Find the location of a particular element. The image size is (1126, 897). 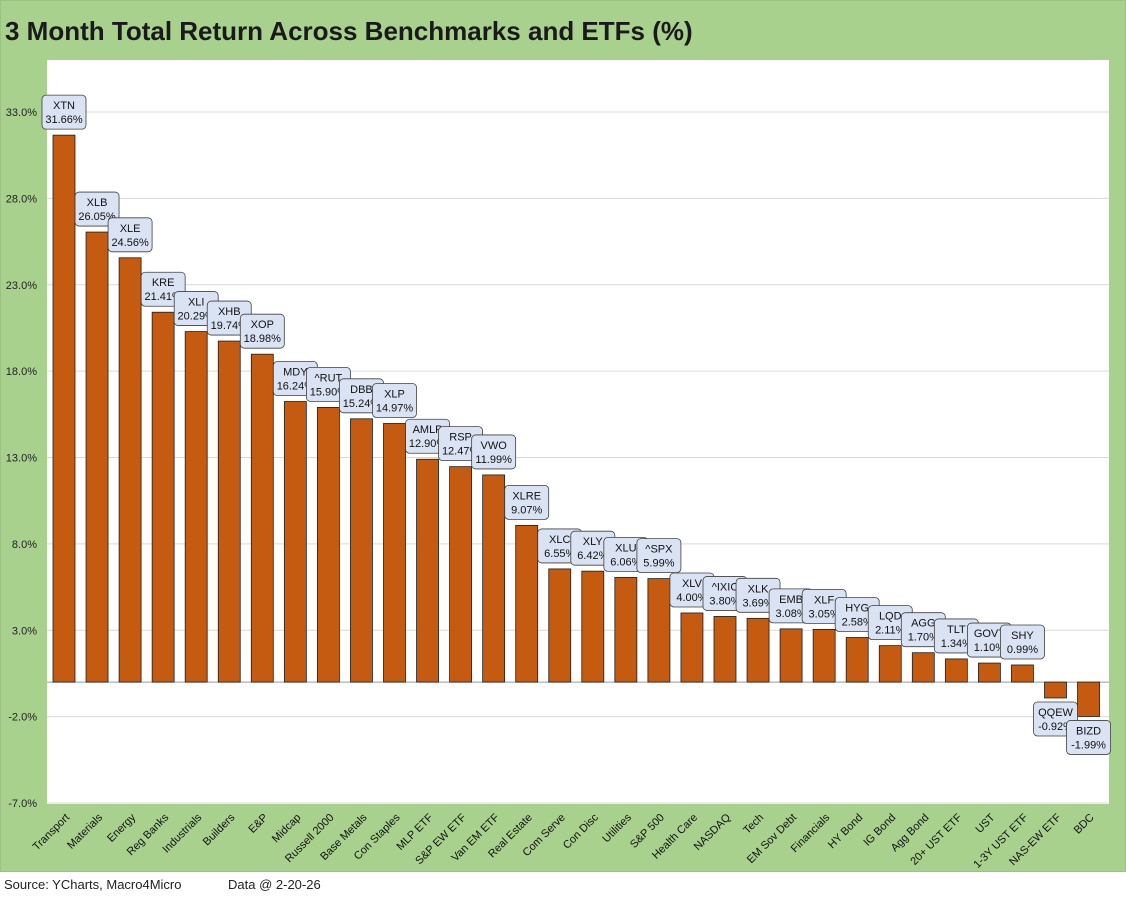

data-label-value: 0.99% is located at coordinates (1022, 650).